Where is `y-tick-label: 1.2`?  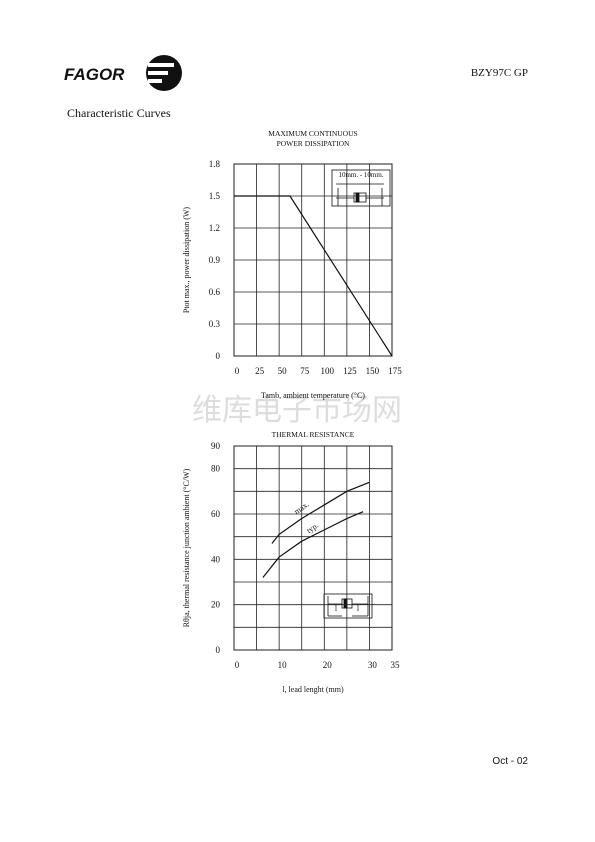 y-tick-label: 1.2 is located at coordinates (214, 228).